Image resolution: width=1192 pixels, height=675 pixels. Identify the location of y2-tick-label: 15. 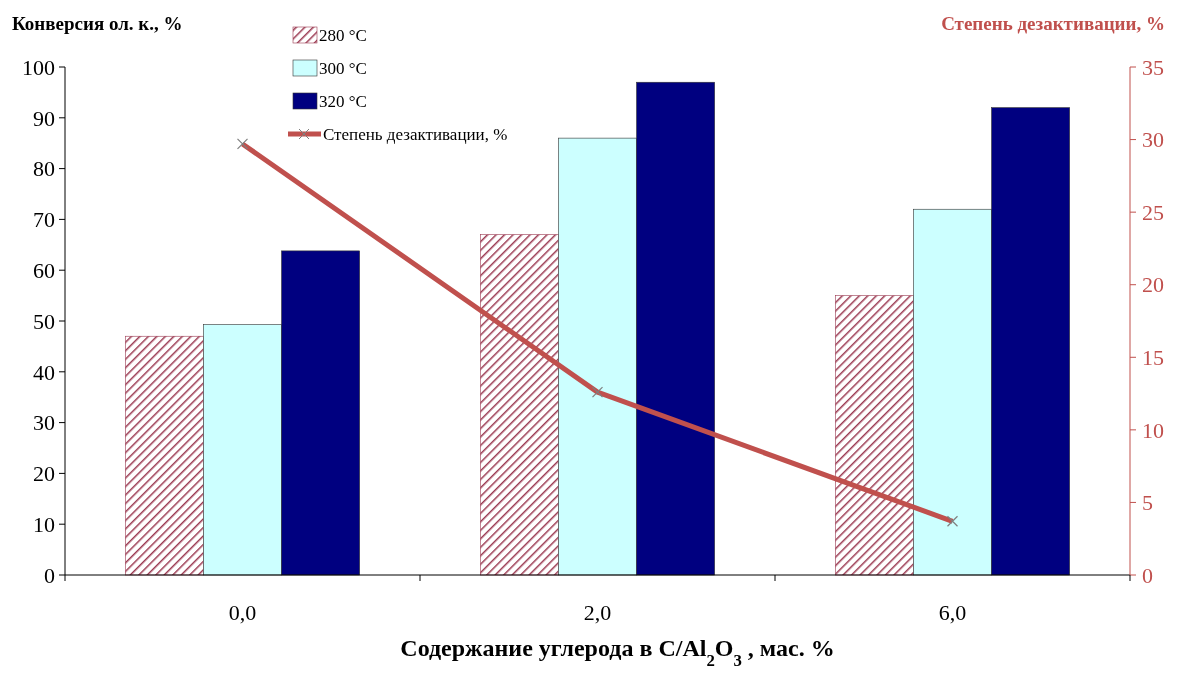
(1153, 357).